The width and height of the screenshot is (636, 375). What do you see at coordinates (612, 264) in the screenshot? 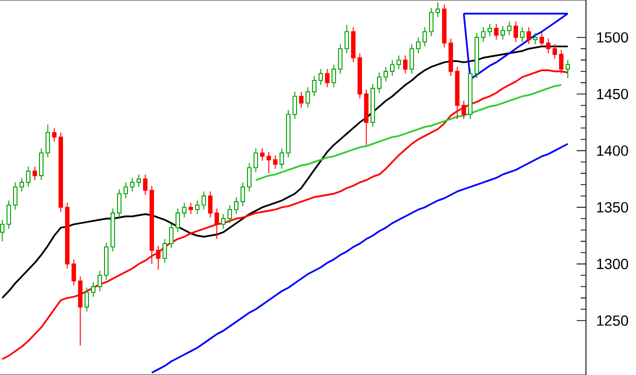
I see `y-tick-label: 1300` at bounding box center [612, 264].